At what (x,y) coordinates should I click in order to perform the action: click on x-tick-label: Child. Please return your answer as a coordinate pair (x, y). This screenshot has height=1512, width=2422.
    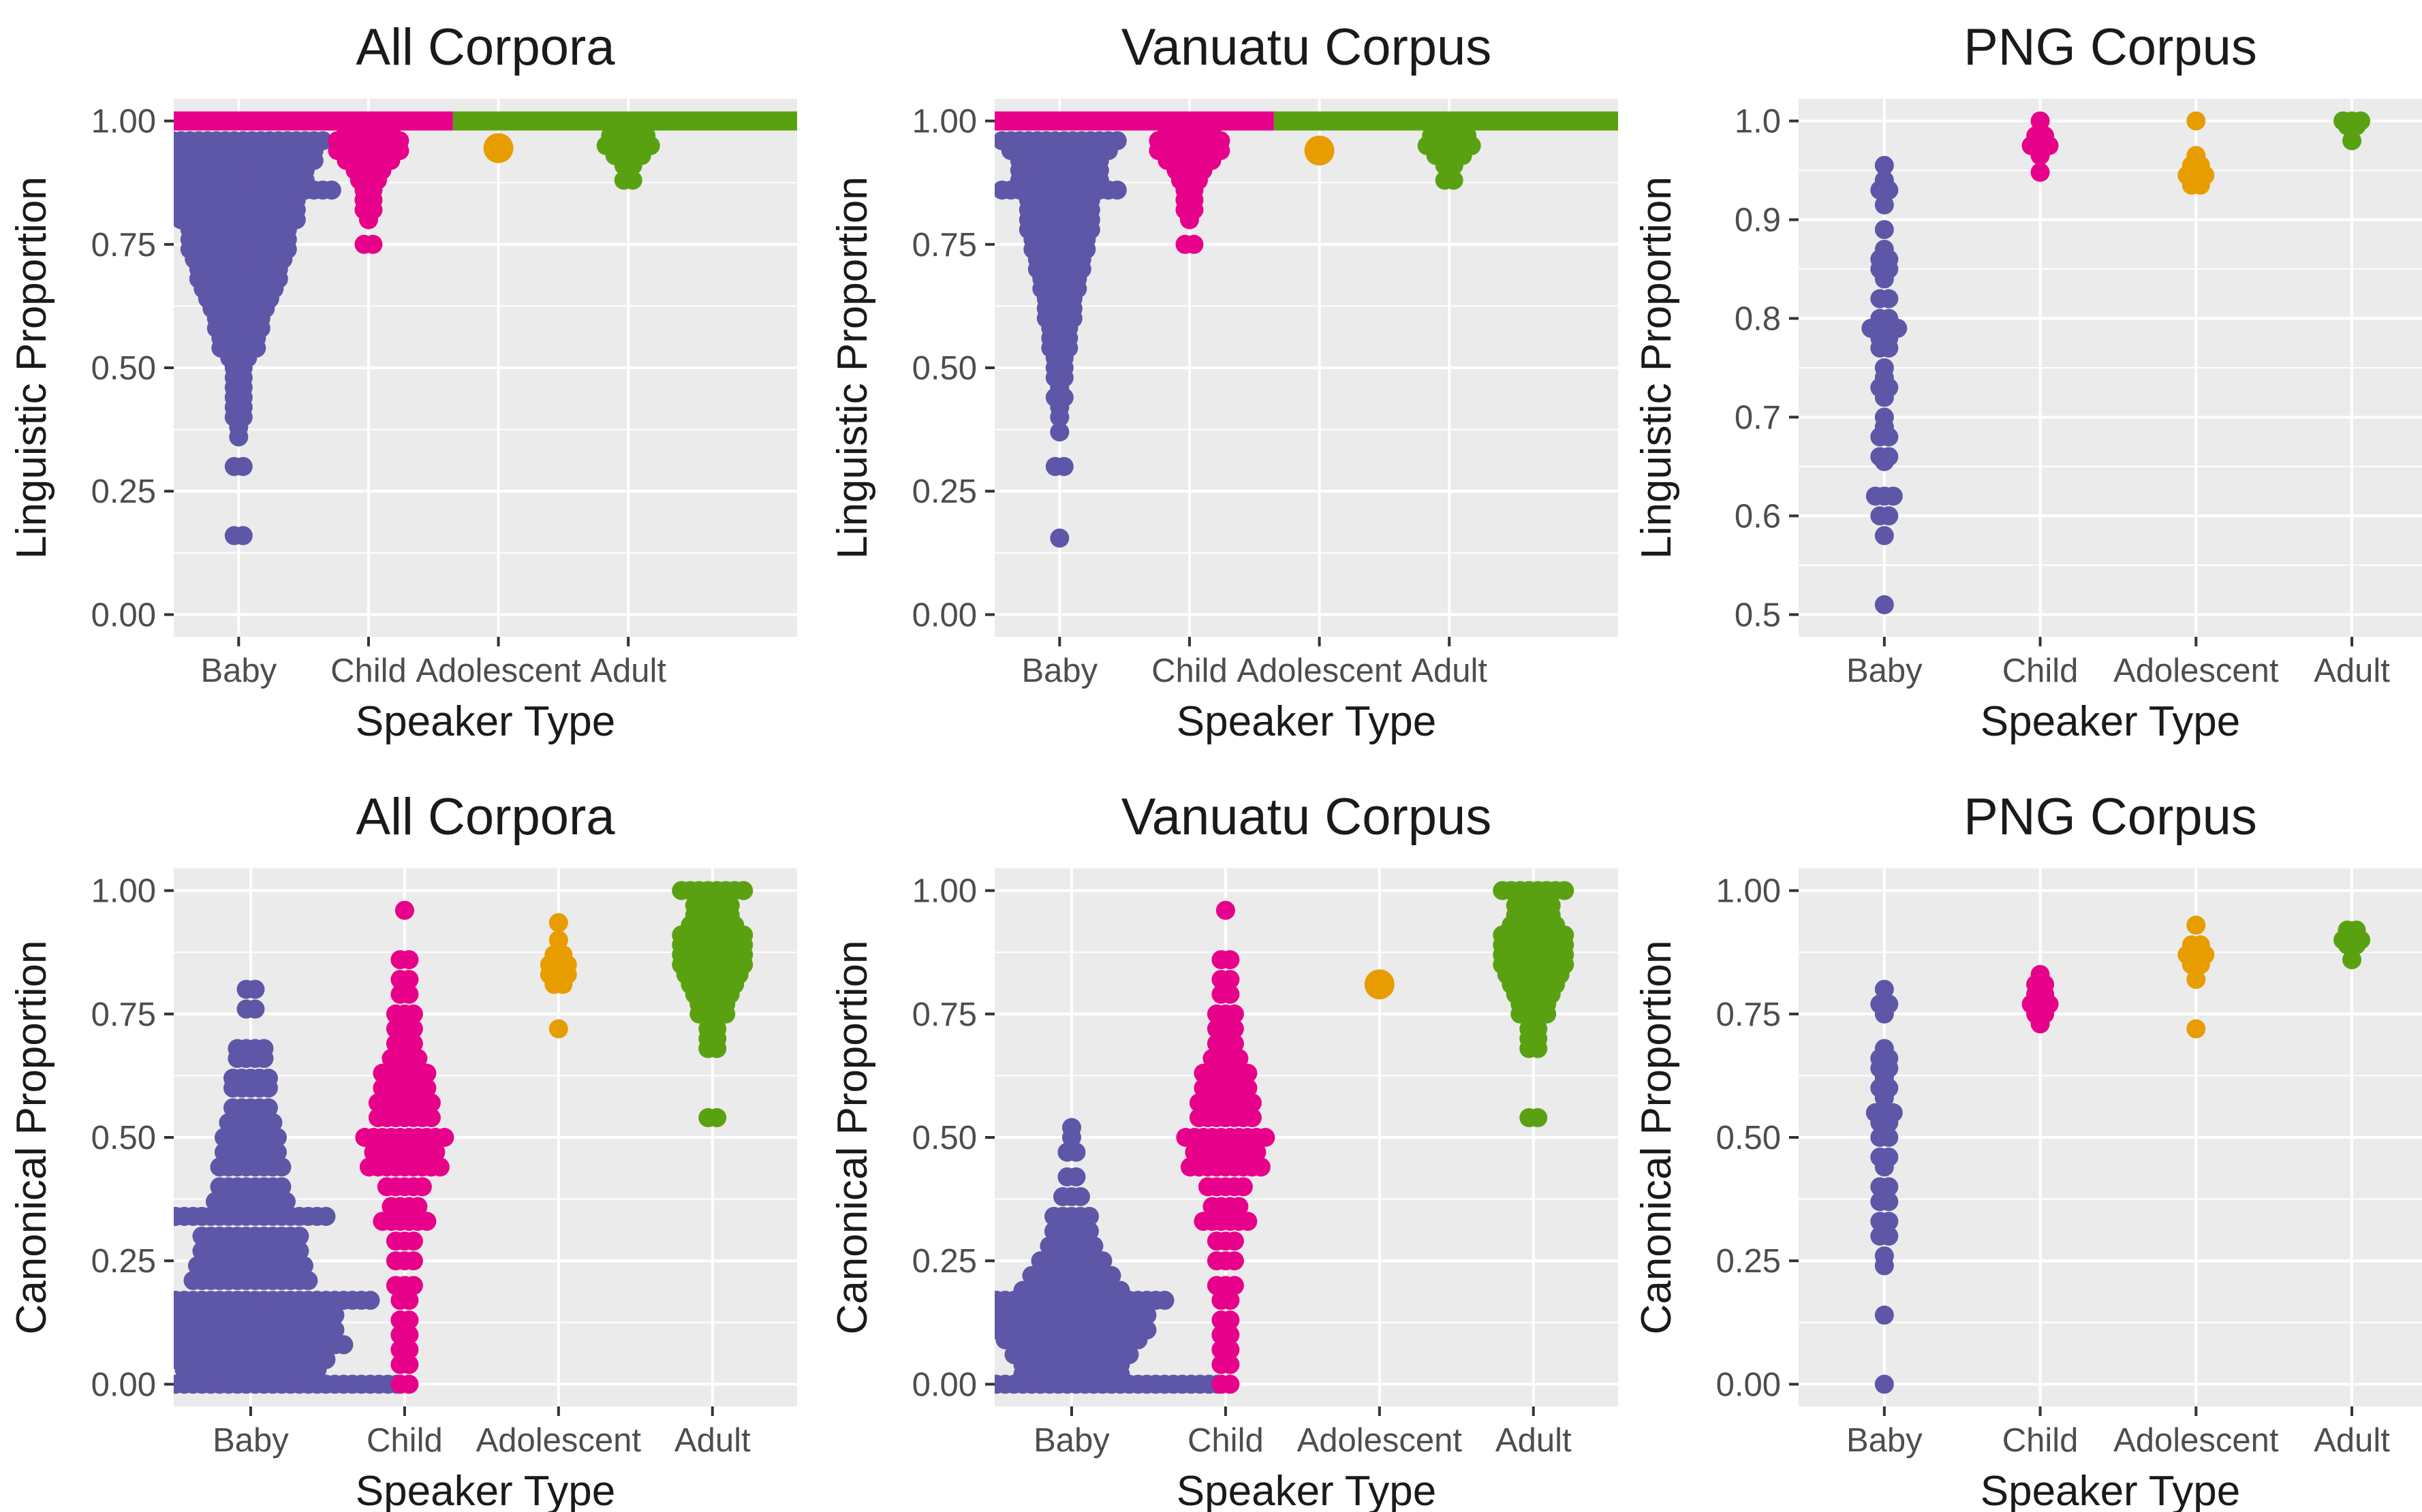
    Looking at the image, I should click on (368, 670).